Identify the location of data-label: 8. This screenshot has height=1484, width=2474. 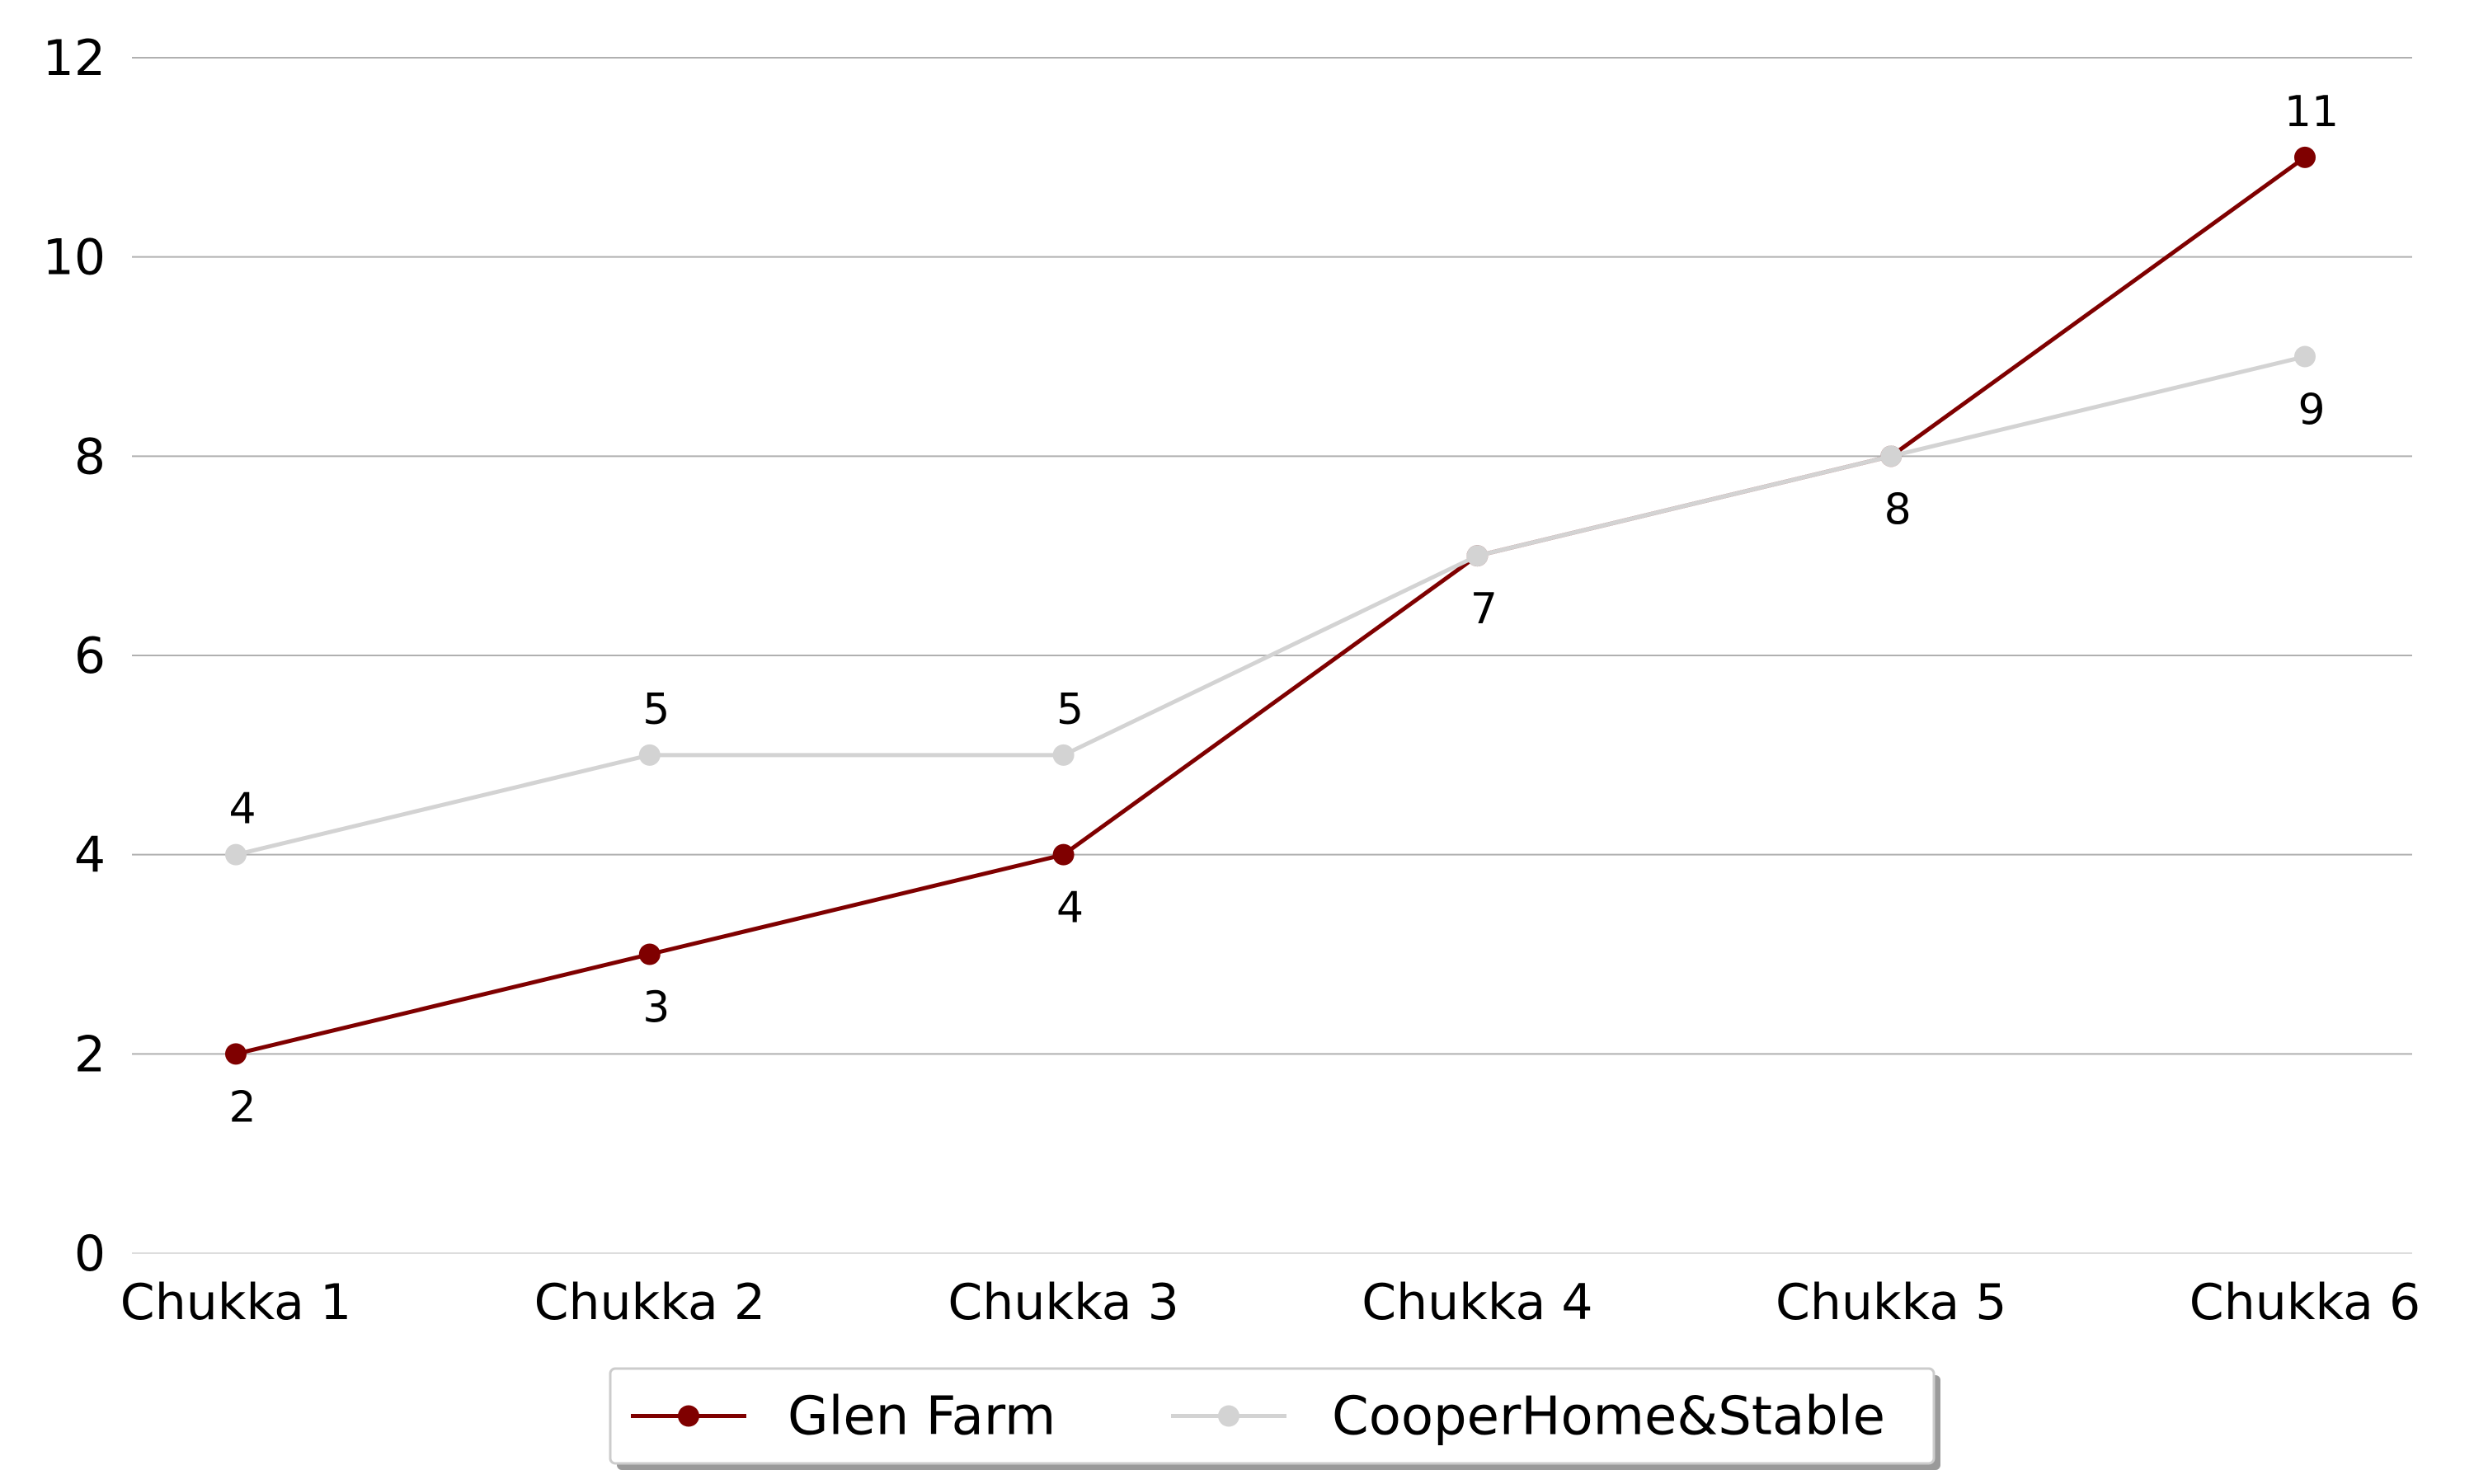
(1898, 509).